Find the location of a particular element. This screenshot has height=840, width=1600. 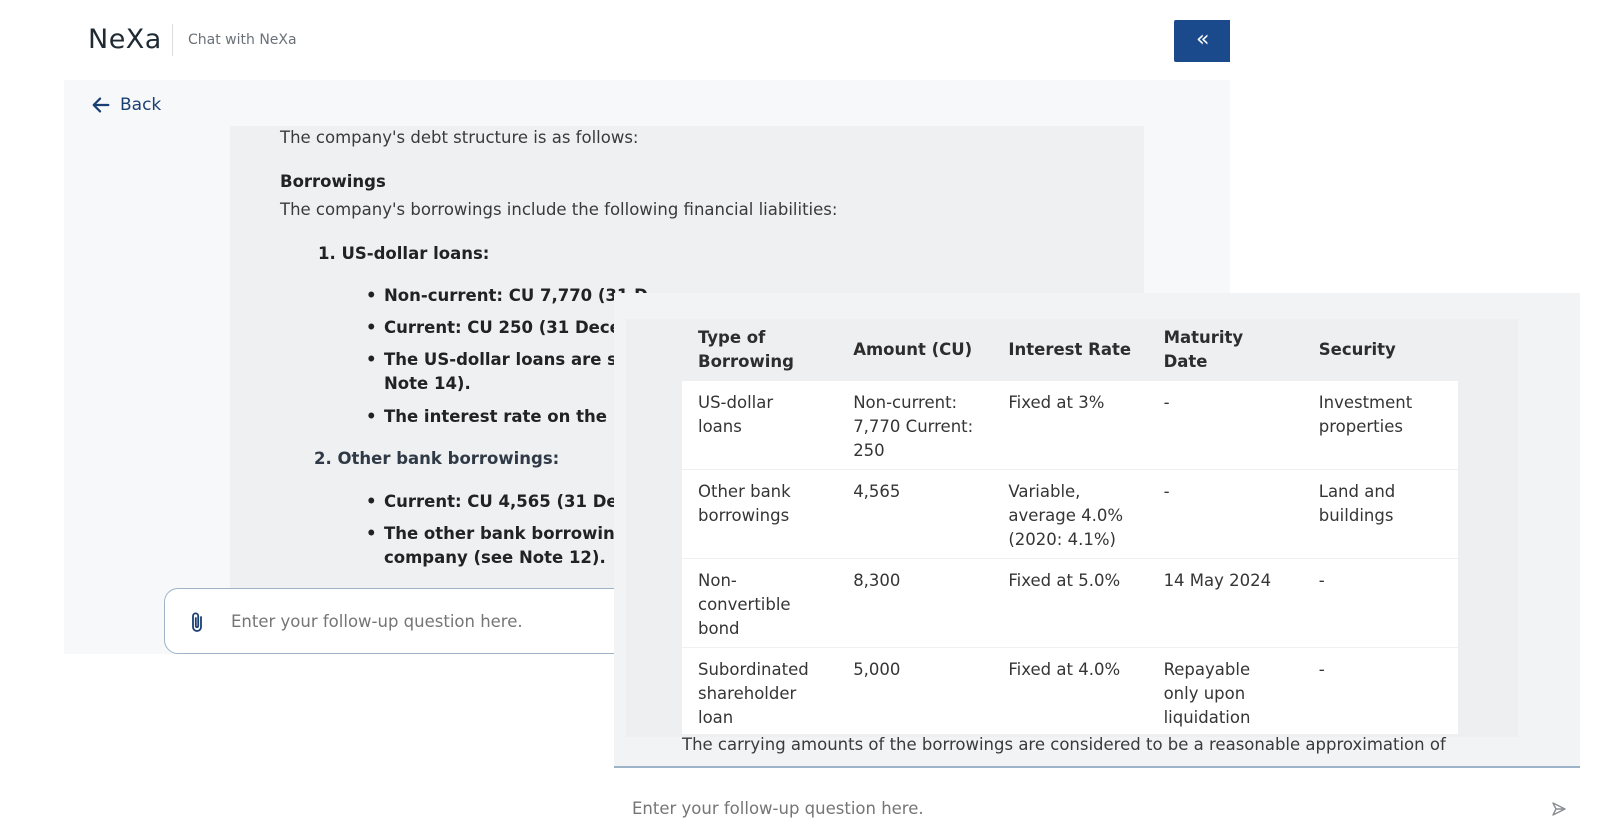

follow-up-input is located at coordinates (982, 808).